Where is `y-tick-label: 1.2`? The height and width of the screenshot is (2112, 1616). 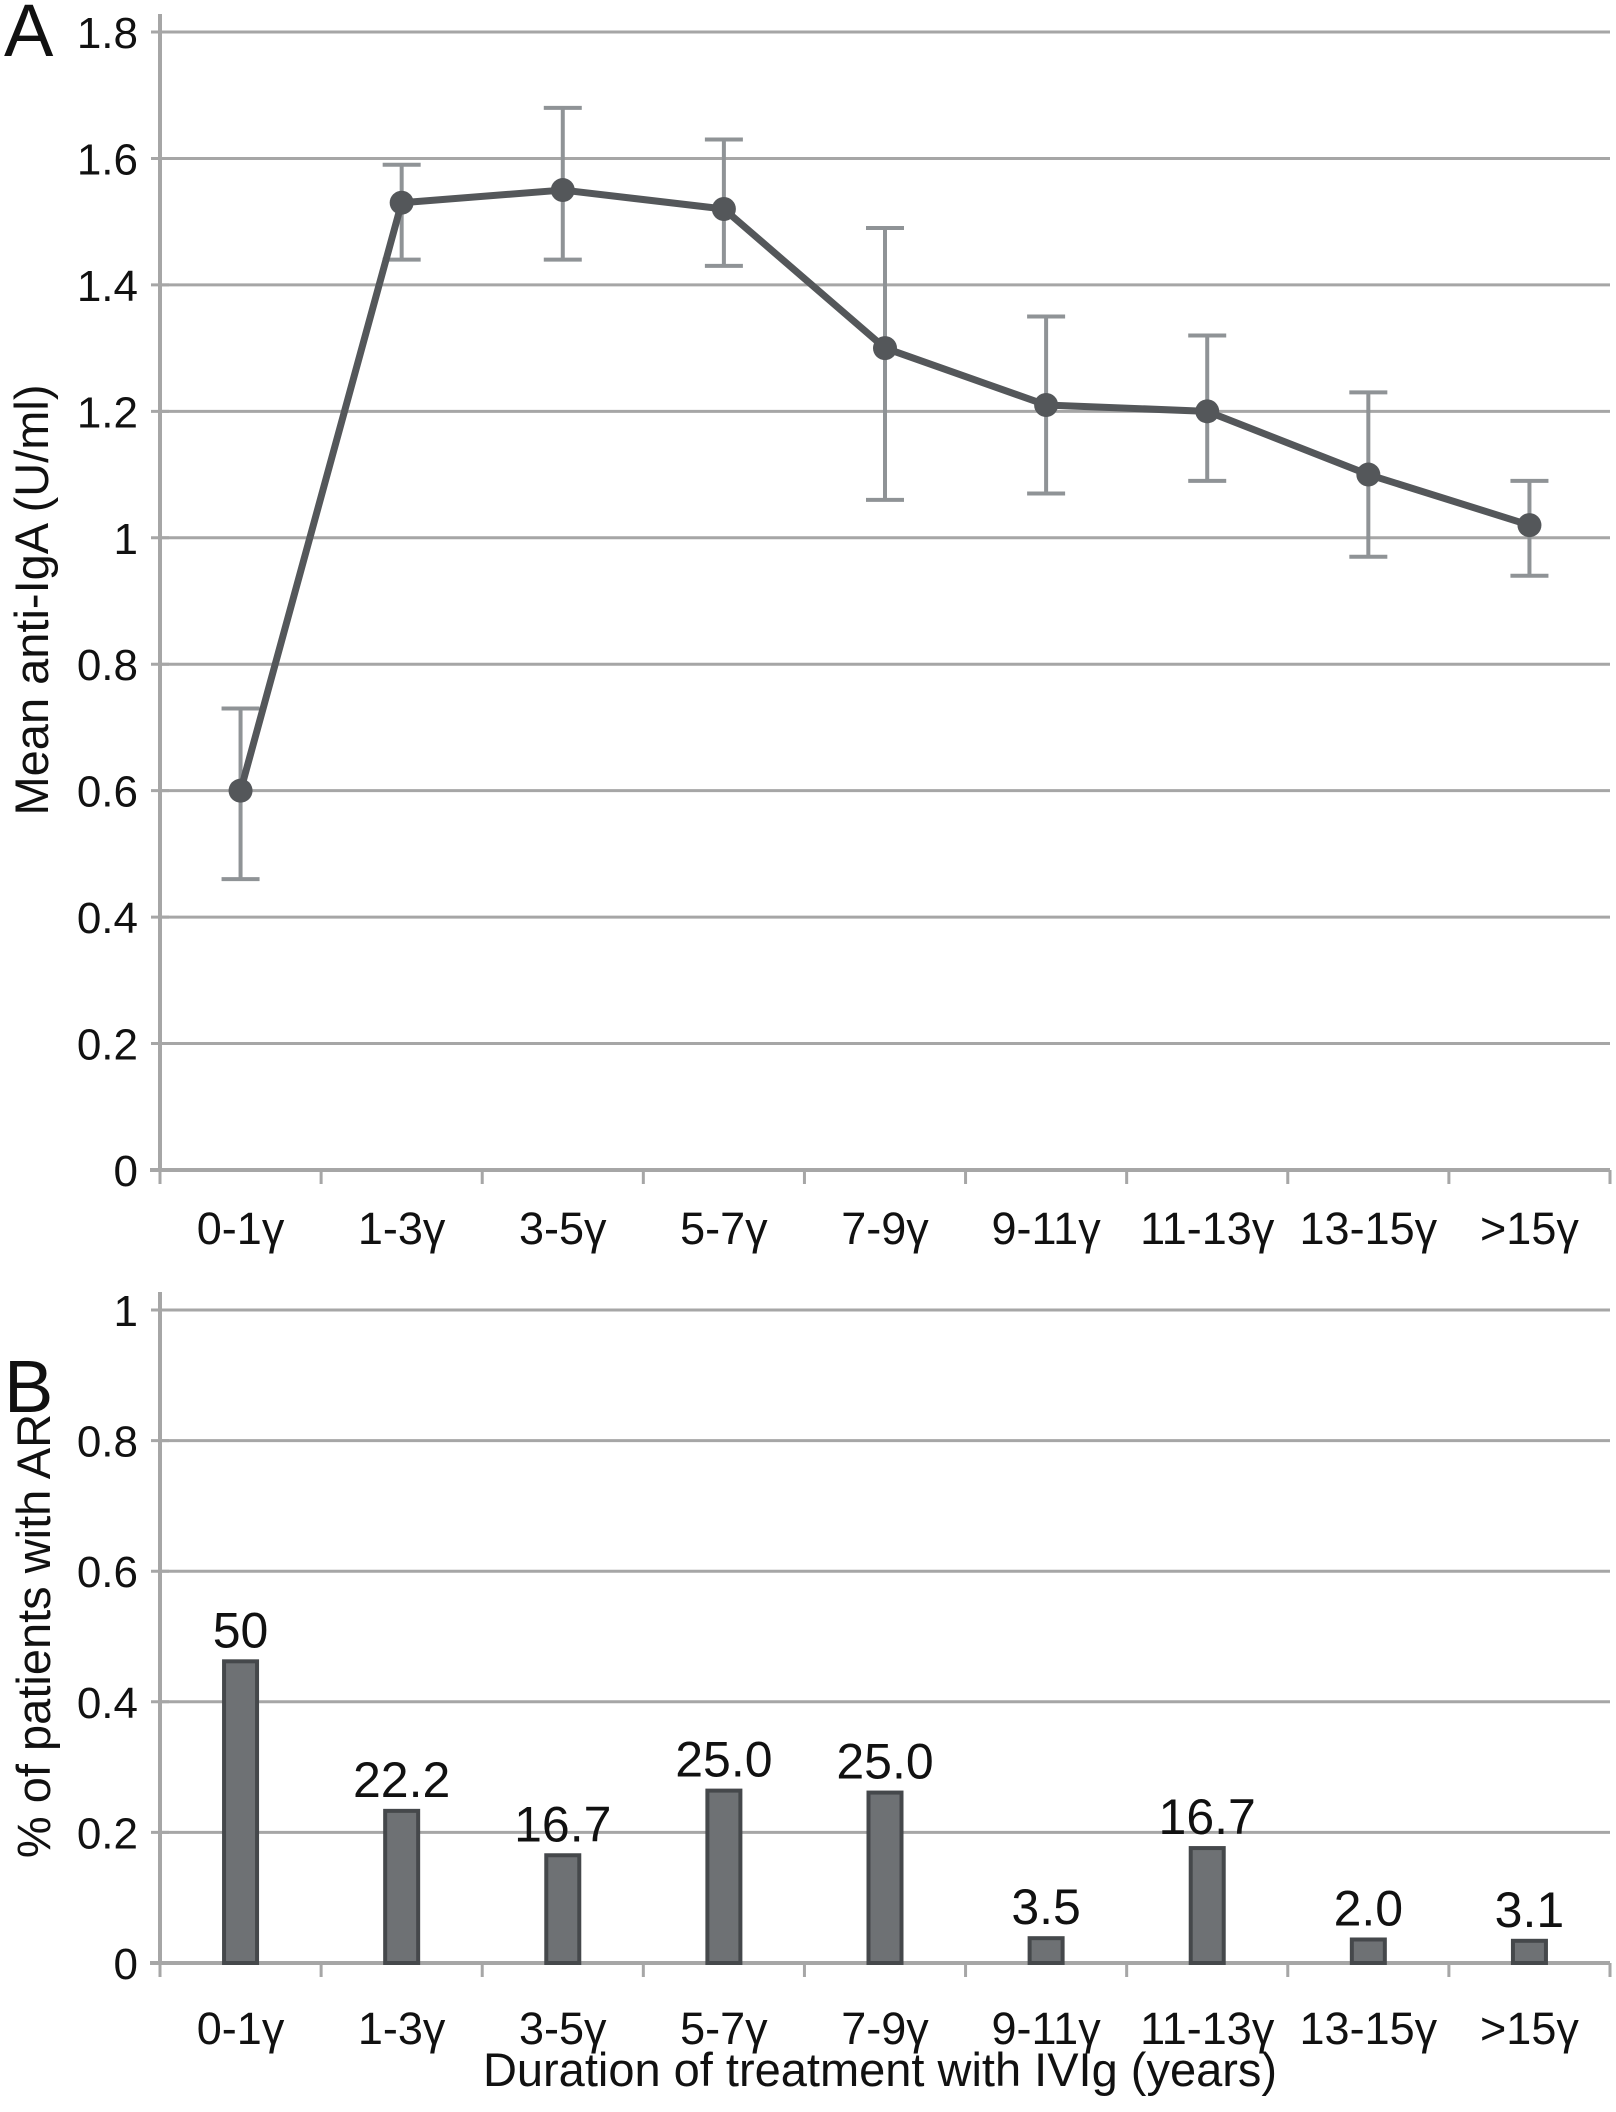 y-tick-label: 1.2 is located at coordinates (107, 412).